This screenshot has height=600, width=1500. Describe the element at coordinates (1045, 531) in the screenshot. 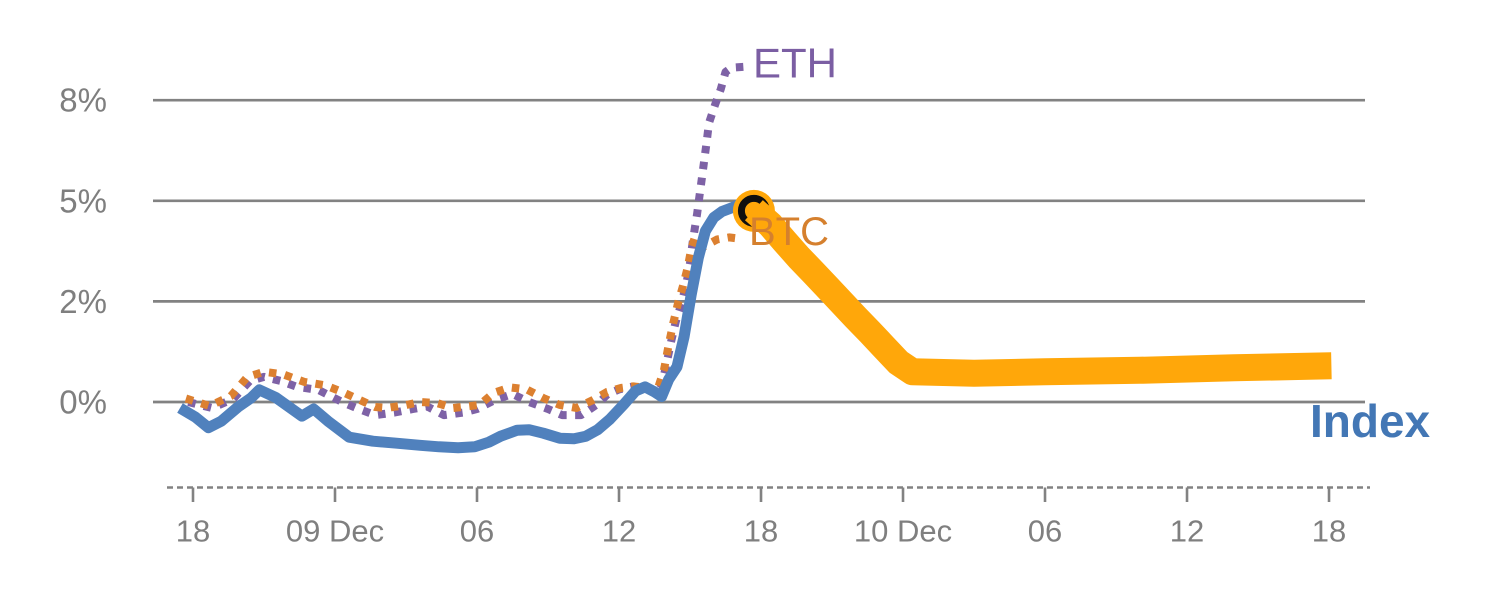

I see `x-tick-label-6: 06` at that location.